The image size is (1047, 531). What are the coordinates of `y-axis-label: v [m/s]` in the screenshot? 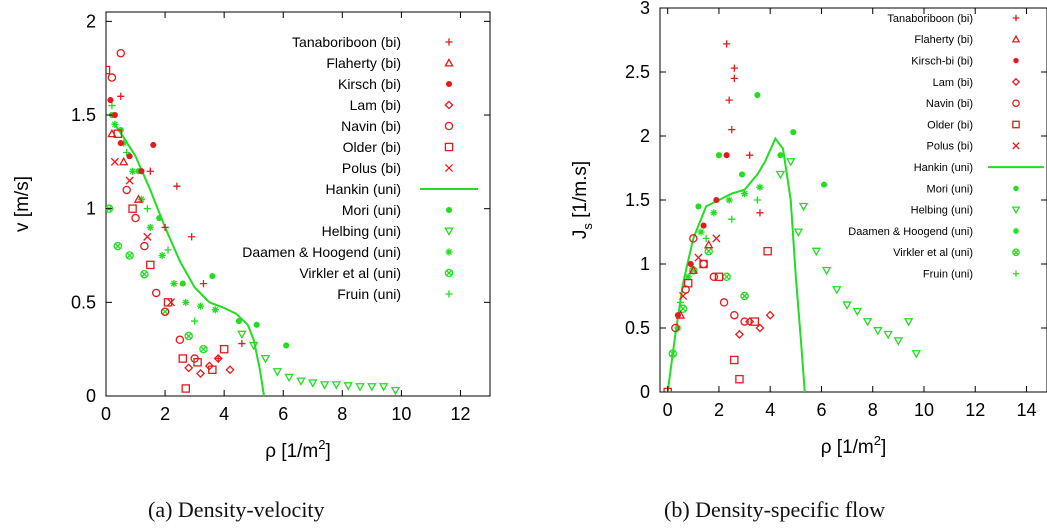 It's located at (22, 204).